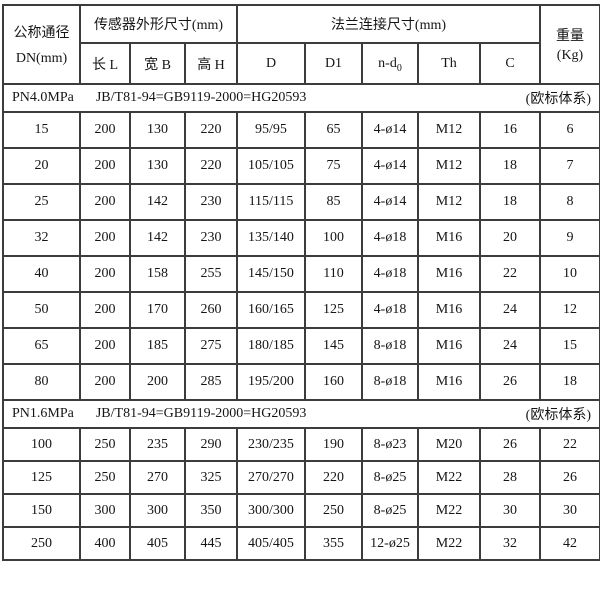 Image resolution: width=600 pixels, height=590 pixels. Describe the element at coordinates (158, 24) in the screenshot. I see `header-sensor-dimensions-group: 传感器外形尺寸(mm)` at that location.